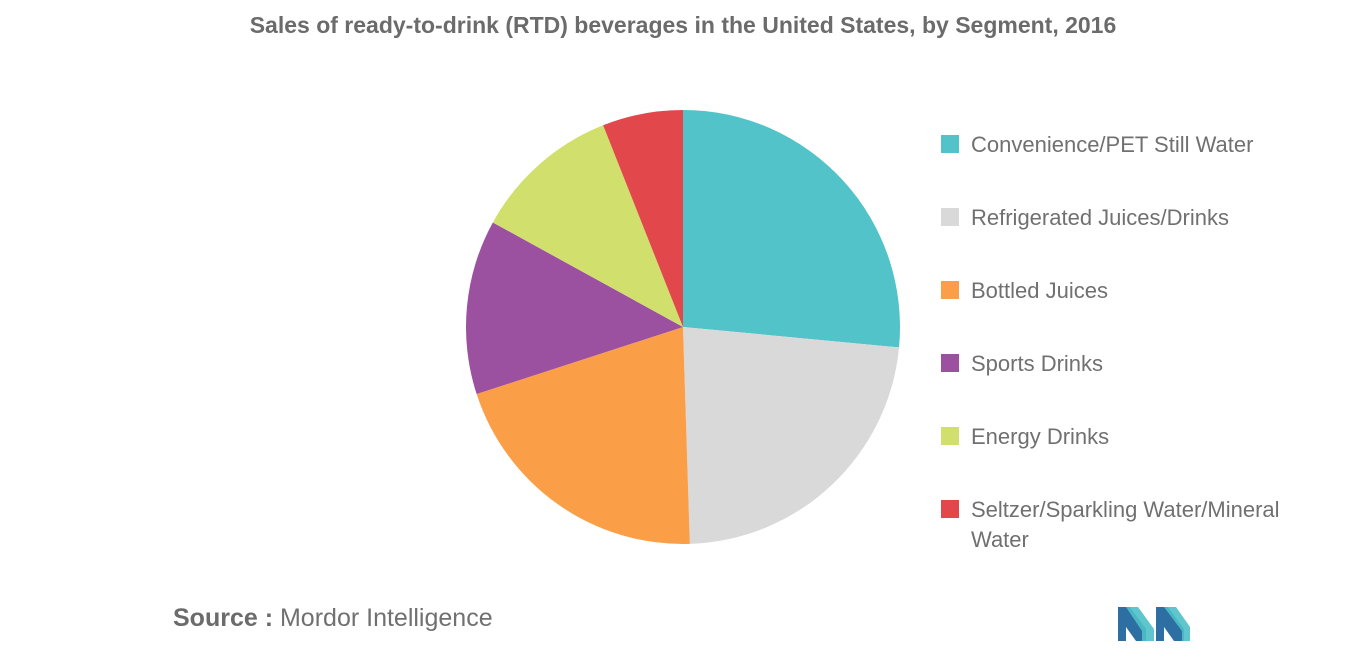  What do you see at coordinates (1154, 624) in the screenshot?
I see `mordor-intelligence-logo-icon` at bounding box center [1154, 624].